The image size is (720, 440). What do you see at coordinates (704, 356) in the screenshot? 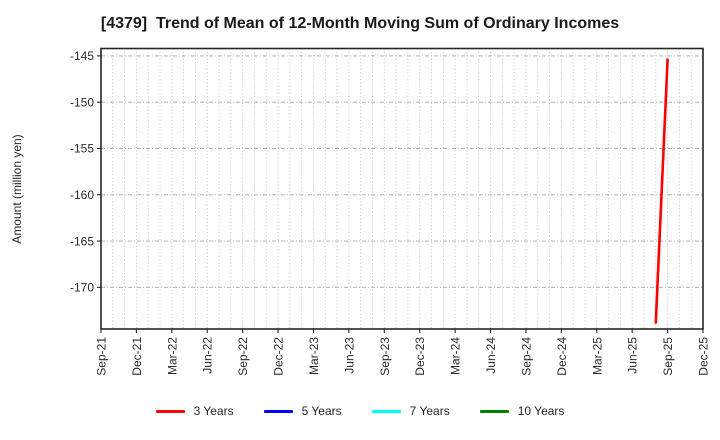
I see `svg-text: Dec-25` at bounding box center [704, 356].